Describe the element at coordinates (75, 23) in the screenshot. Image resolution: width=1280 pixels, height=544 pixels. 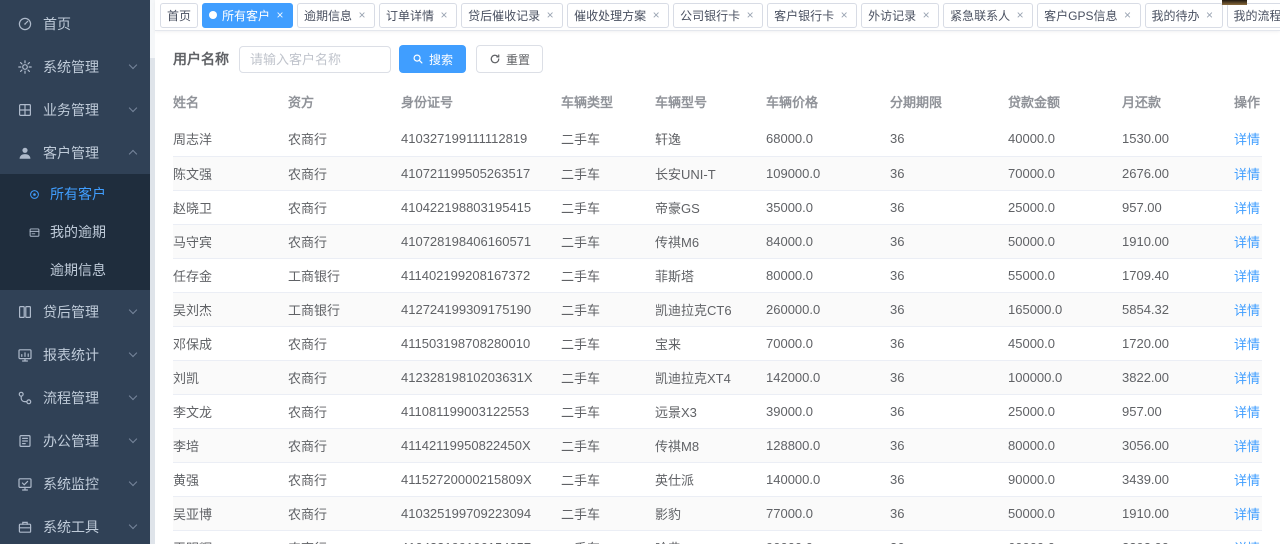
I see `sidebar-item: 首页` at that location.